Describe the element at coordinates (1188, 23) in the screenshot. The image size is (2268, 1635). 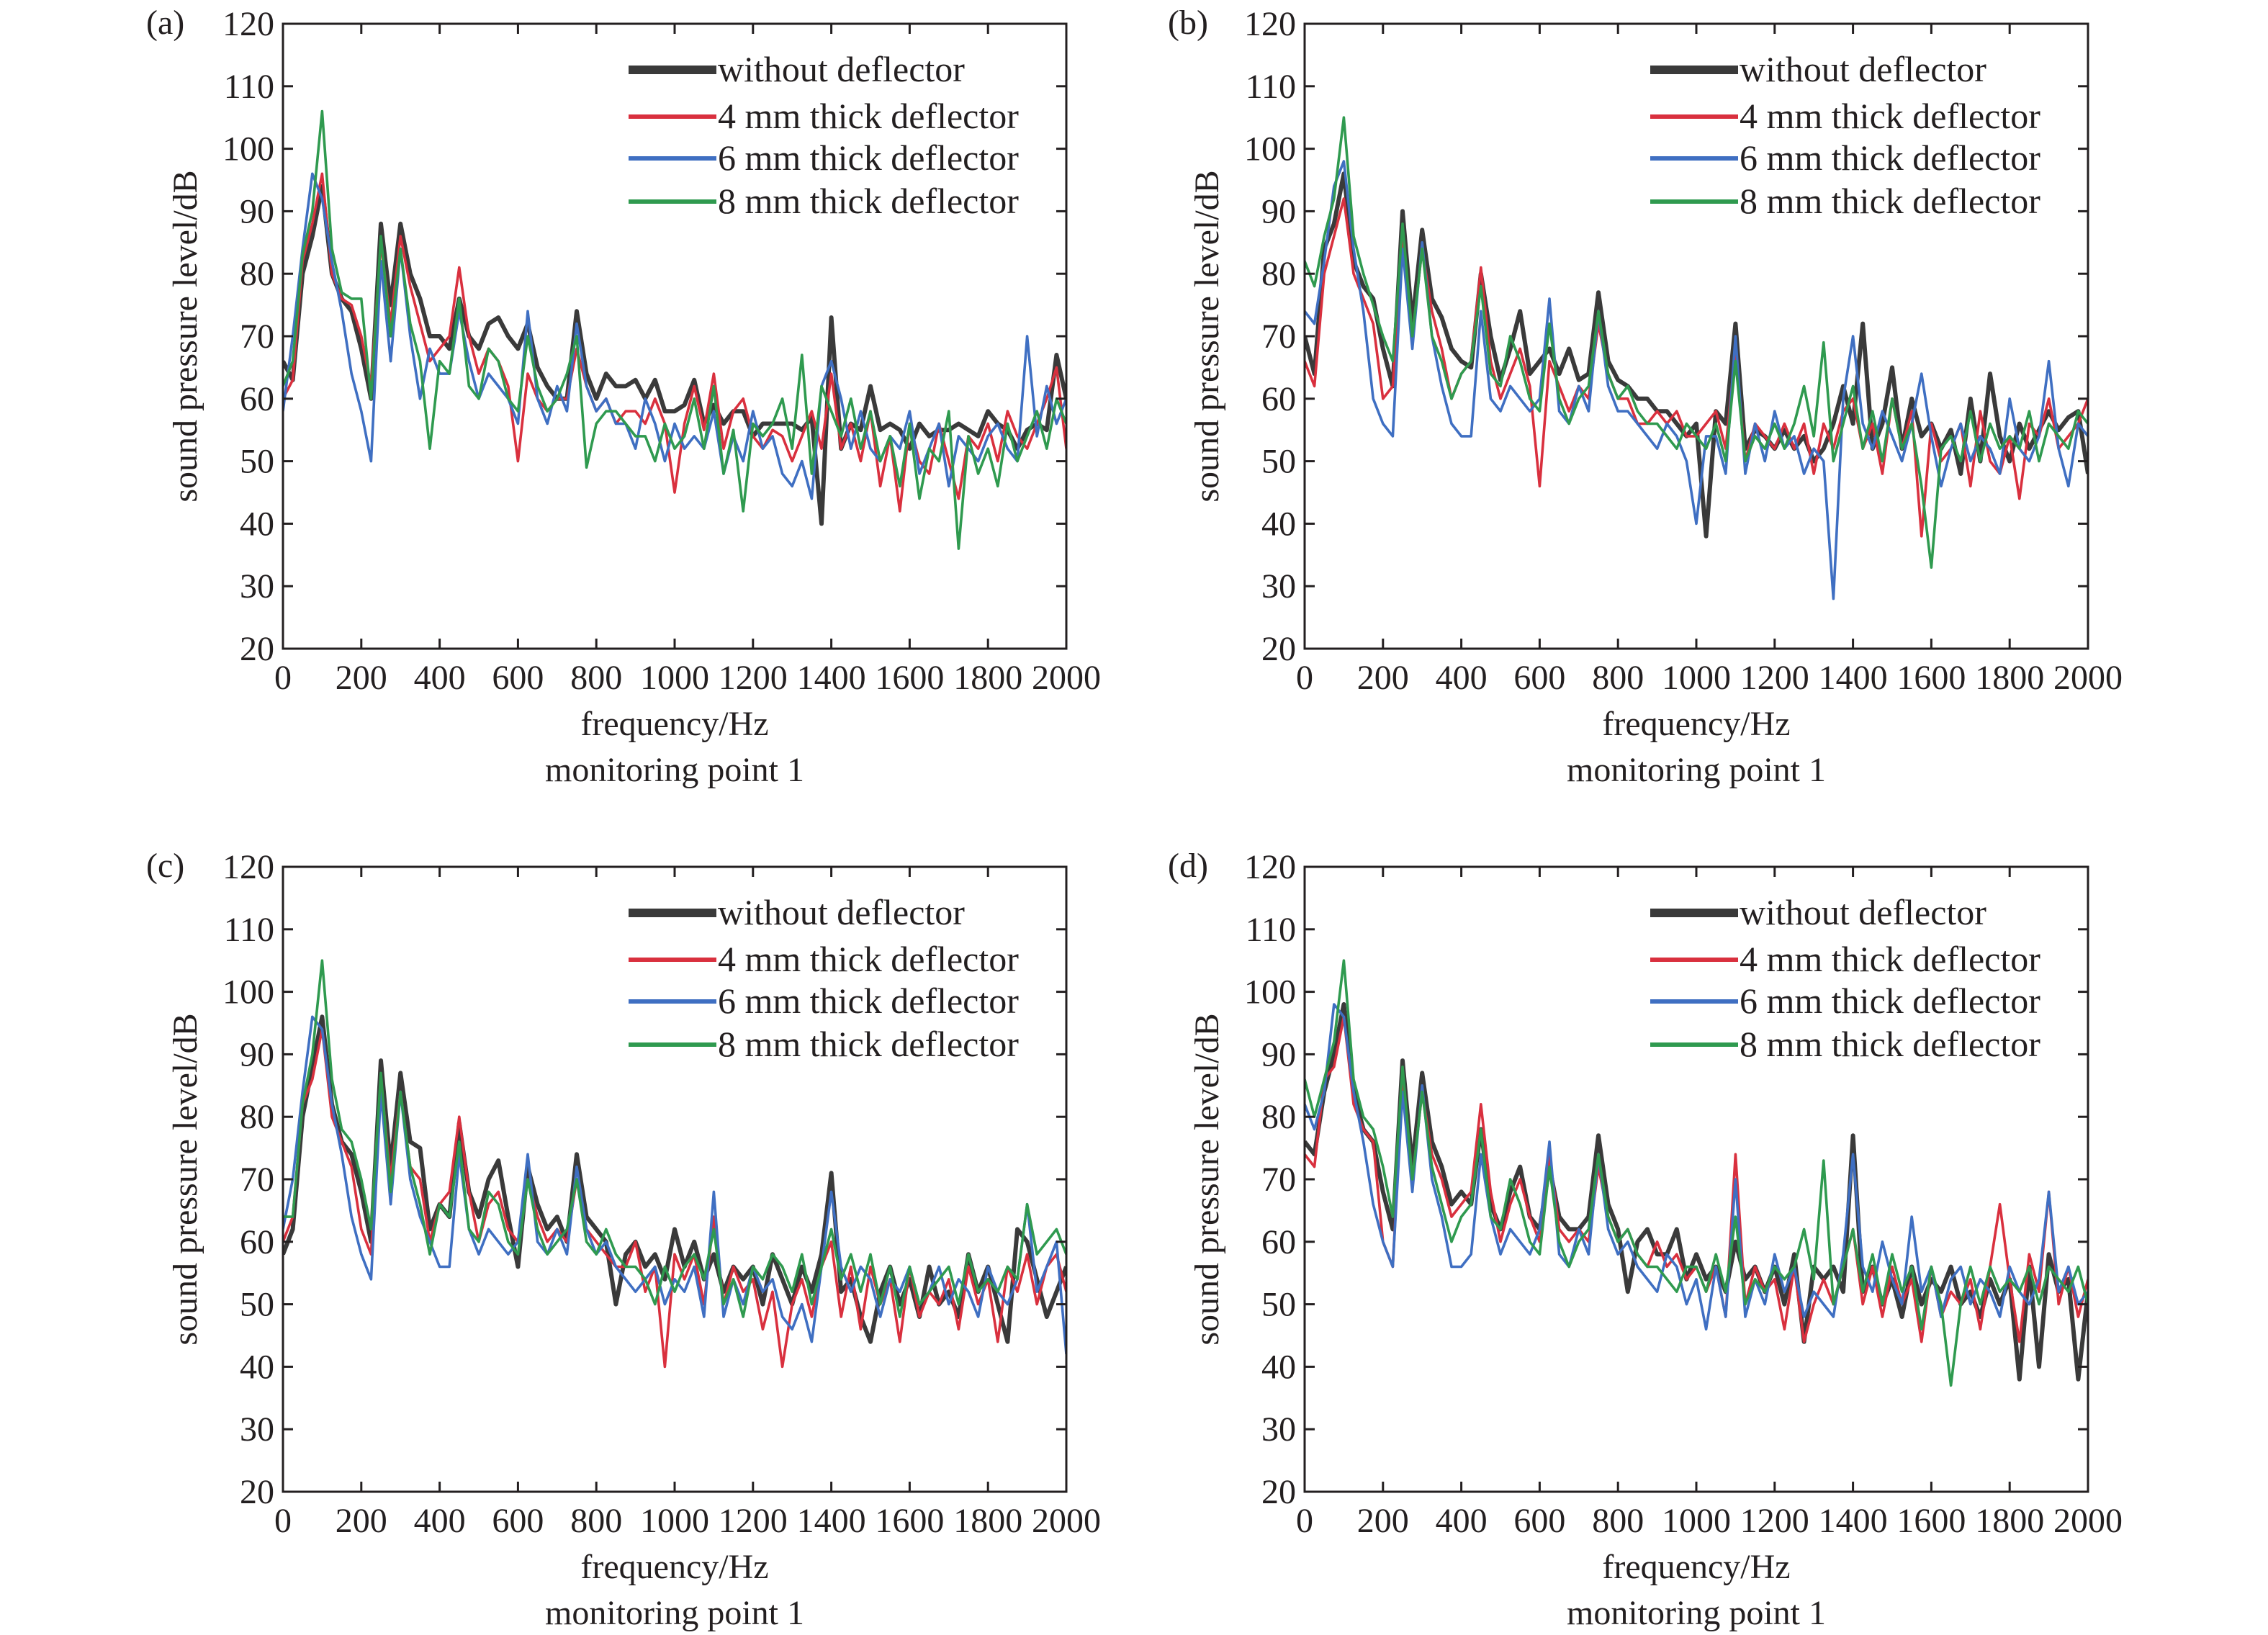
I see `panel-letter: (b)` at that location.